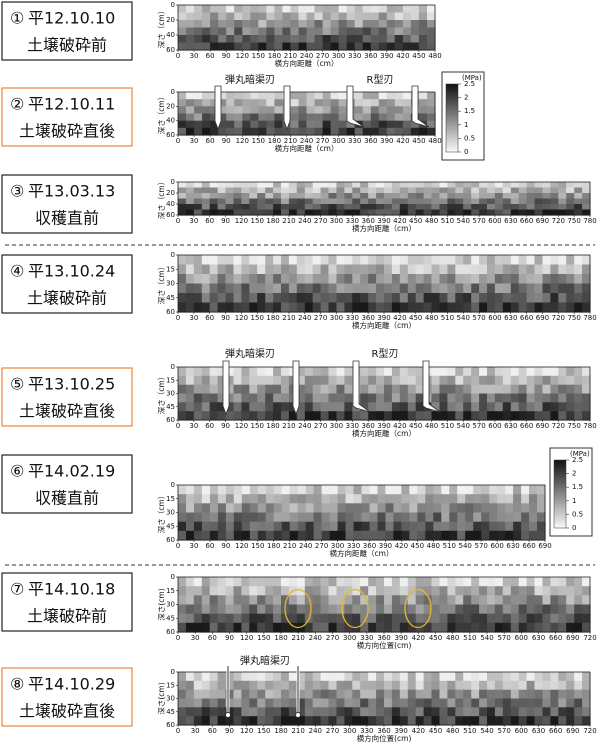 This screenshot has width=597, height=749. What do you see at coordinates (306, 56) in the screenshot?
I see `x-tick-label: 240` at bounding box center [306, 56].